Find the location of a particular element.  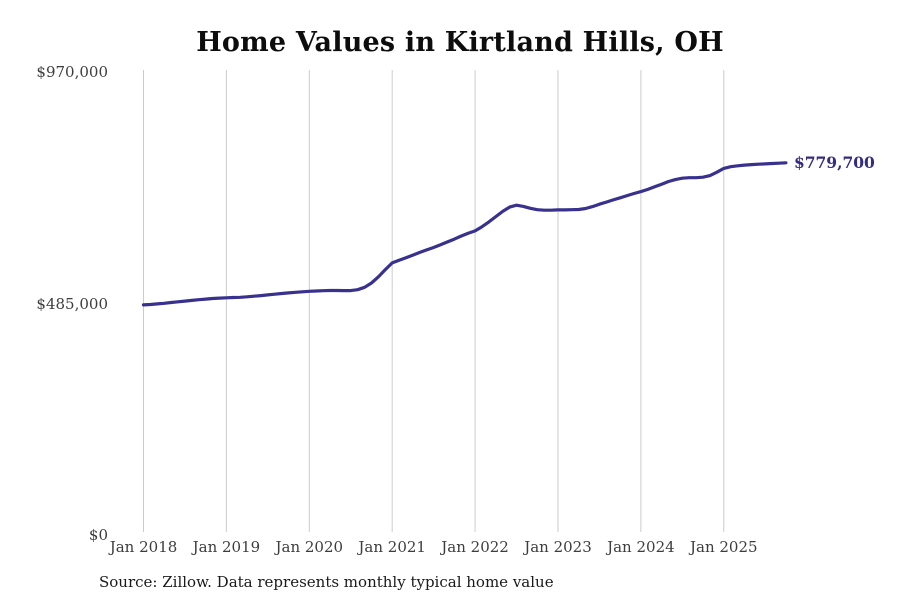

x-tick-label: Jan 2019 is located at coordinates (226, 547).